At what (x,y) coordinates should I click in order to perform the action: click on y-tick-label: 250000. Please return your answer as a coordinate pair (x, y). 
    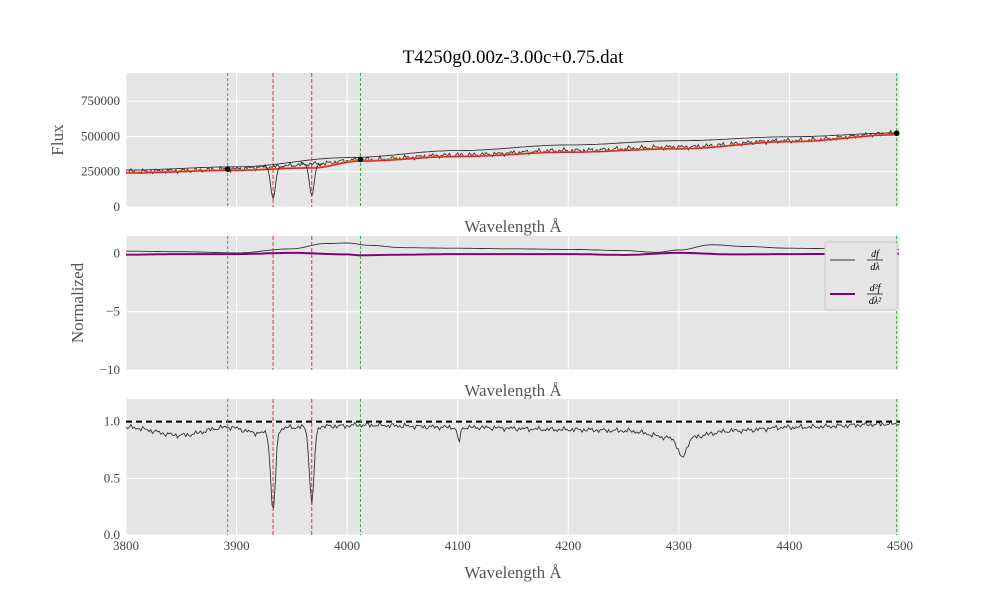
    Looking at the image, I should click on (100, 171).